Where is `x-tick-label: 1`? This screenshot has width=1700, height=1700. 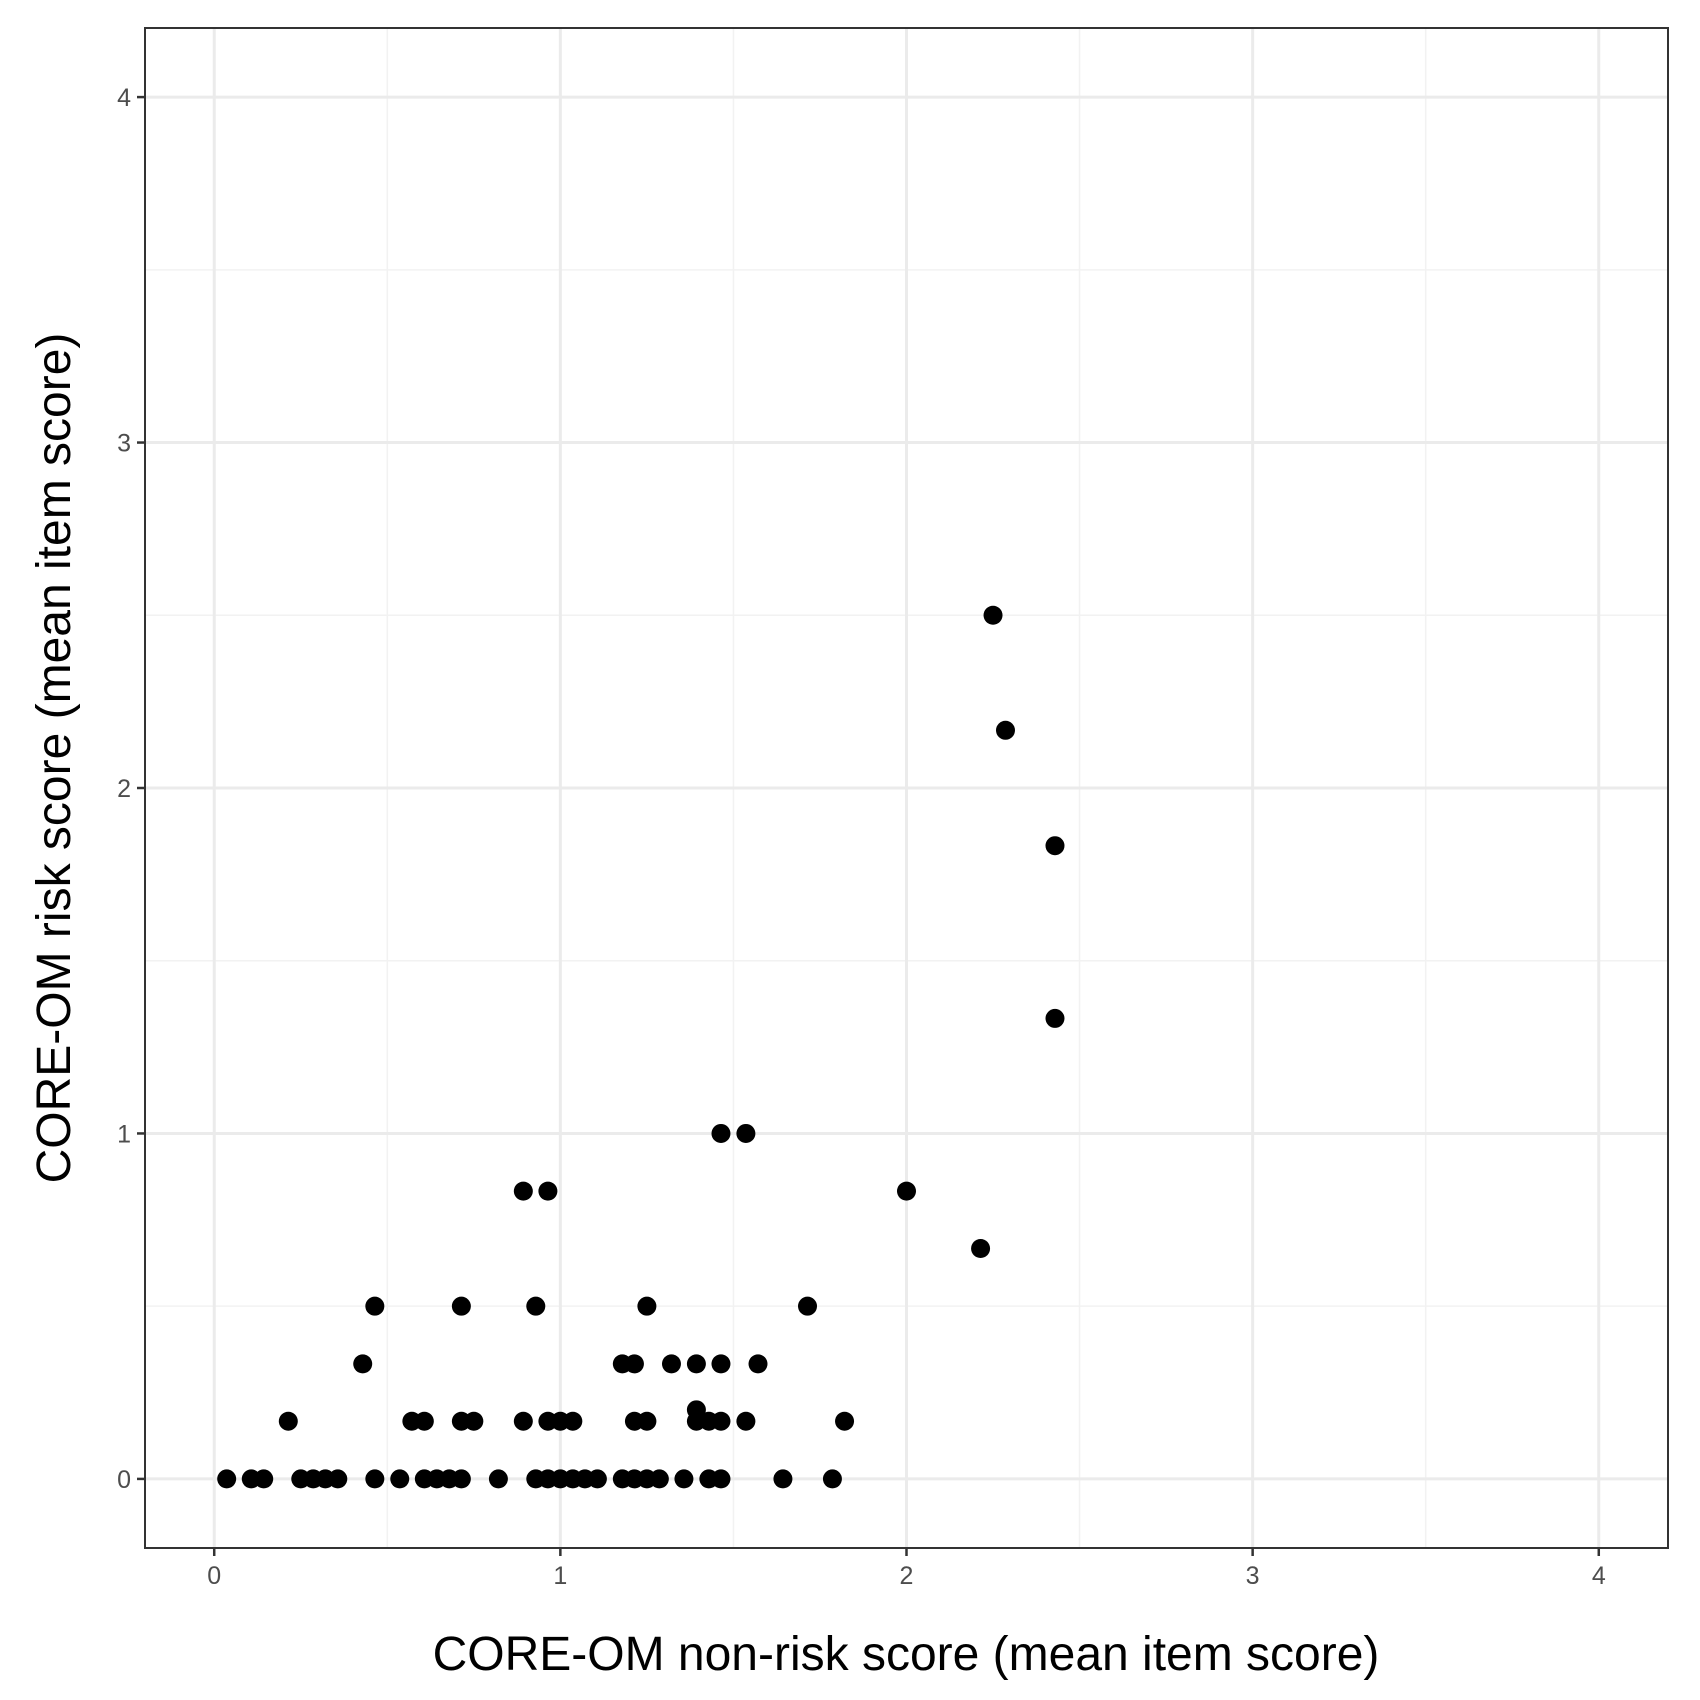 x-tick-label: 1 is located at coordinates (560, 1576).